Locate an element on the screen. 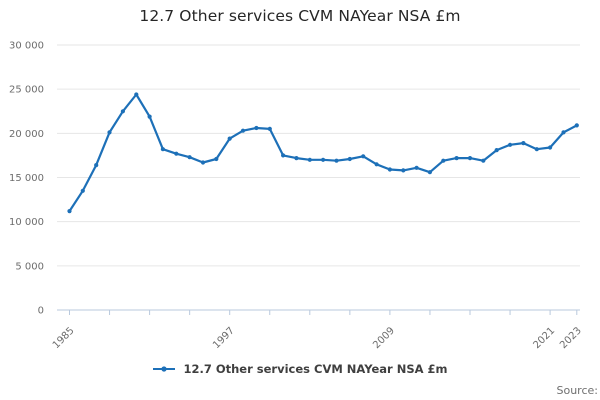 Image resolution: width=600 pixels, height=400 pixels. y-axis-tick-labels: 0 5 000 10 000 15 000 20 000 25 000 30 000 is located at coordinates (26, 179).